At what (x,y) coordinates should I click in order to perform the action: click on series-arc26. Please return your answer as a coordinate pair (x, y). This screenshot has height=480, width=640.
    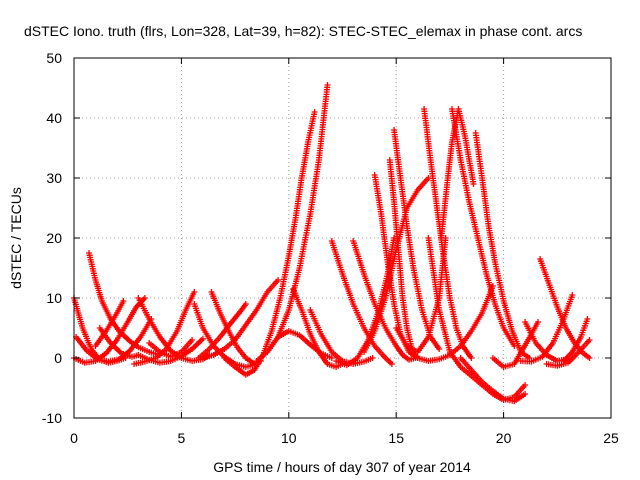
    Looking at the image, I should click on (400, 253).